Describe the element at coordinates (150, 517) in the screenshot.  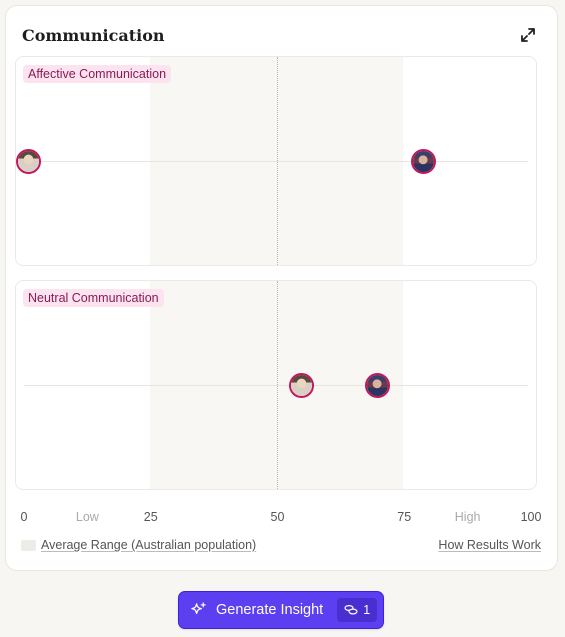
I see `axis-tick: 25` at that location.